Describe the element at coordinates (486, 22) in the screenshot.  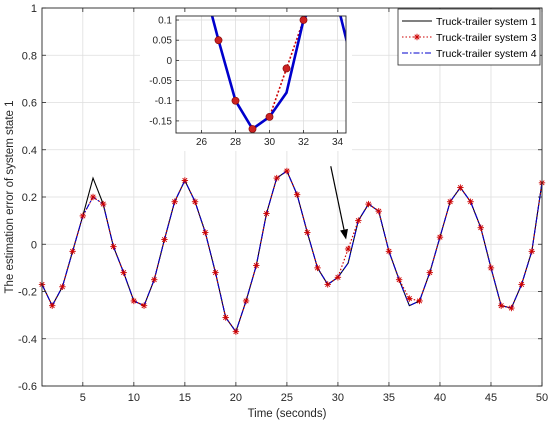
I see `legend-label-1: Truck-trailer system 1` at that location.